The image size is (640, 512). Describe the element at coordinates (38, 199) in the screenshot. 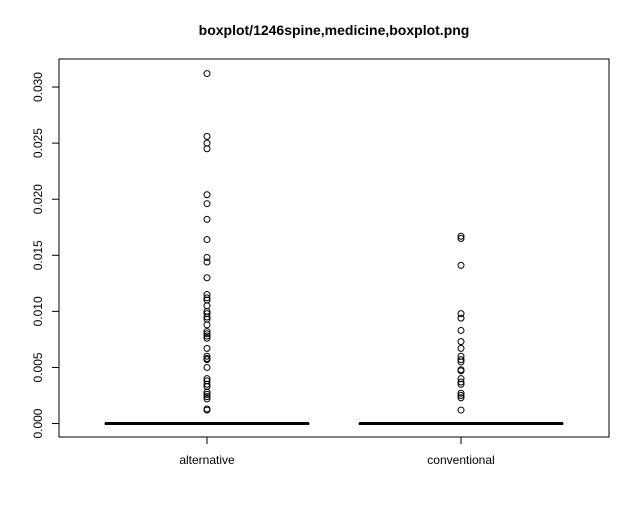

I see `y-tick-label: 0.020` at that location.